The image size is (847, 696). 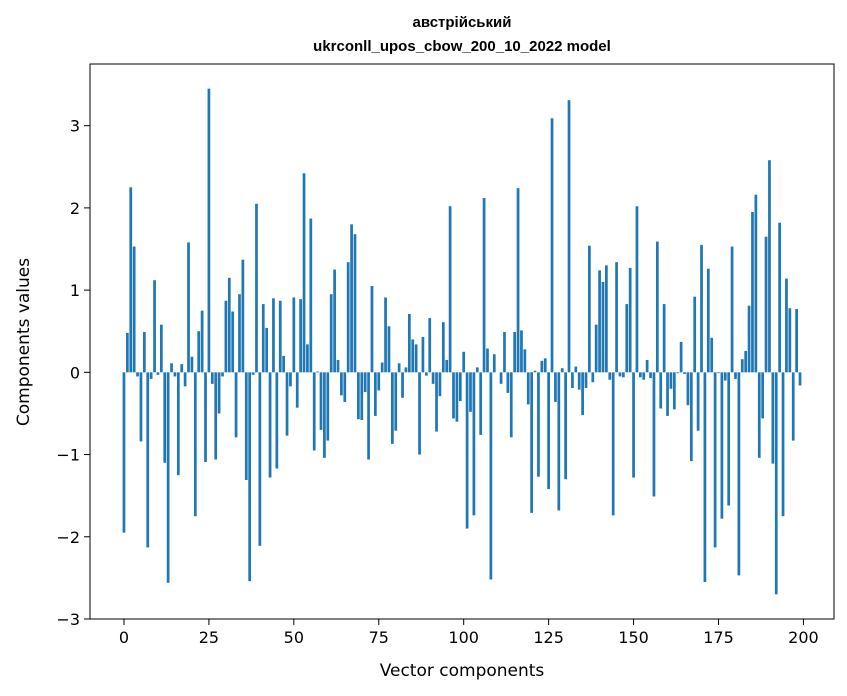 What do you see at coordinates (24, 342) in the screenshot?
I see `y-axis-label: Components values` at bounding box center [24, 342].